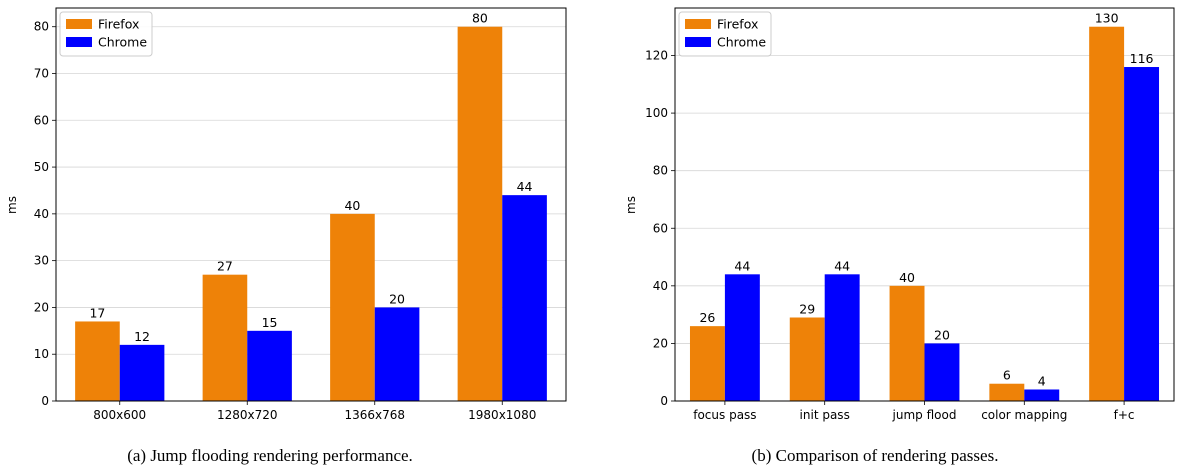 The height and width of the screenshot is (470, 1183). What do you see at coordinates (397, 298) in the screenshot?
I see `chart-a-data-label: 20` at bounding box center [397, 298].